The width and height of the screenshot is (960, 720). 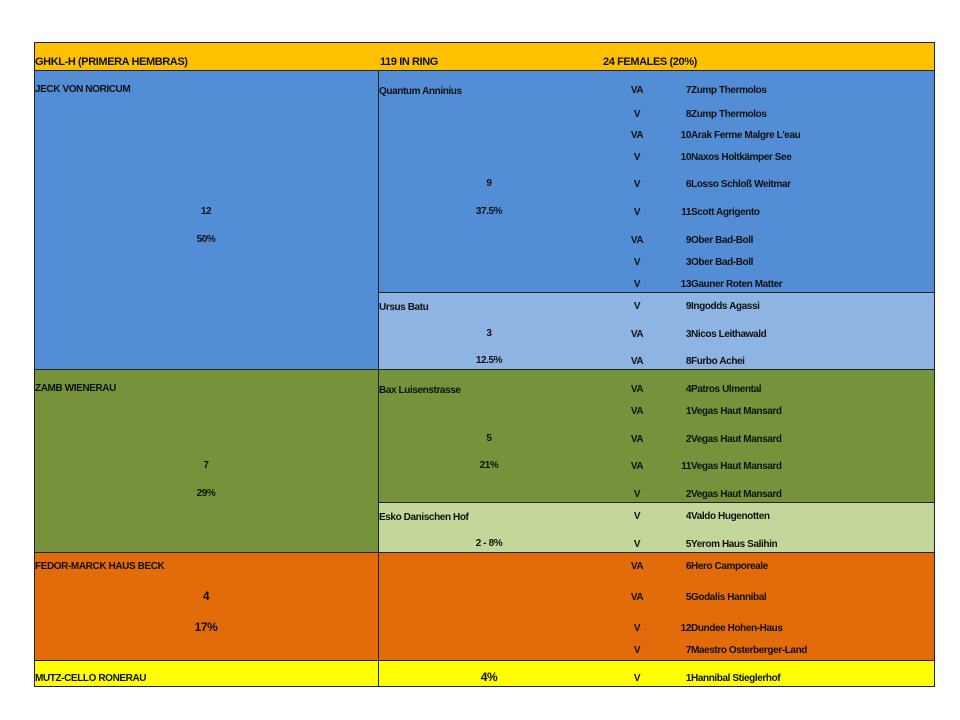 I want to click on dog-name: Furbo Achei, so click(x=718, y=361).